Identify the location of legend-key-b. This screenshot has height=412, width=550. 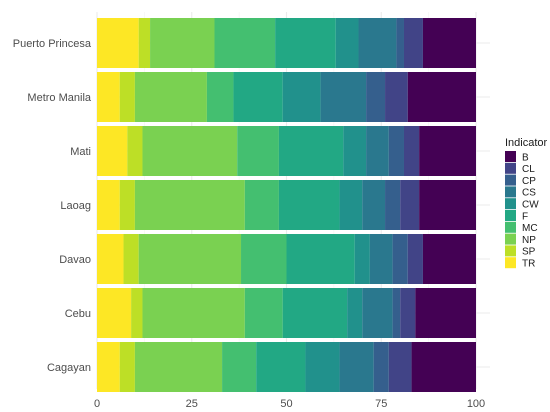
(510, 156).